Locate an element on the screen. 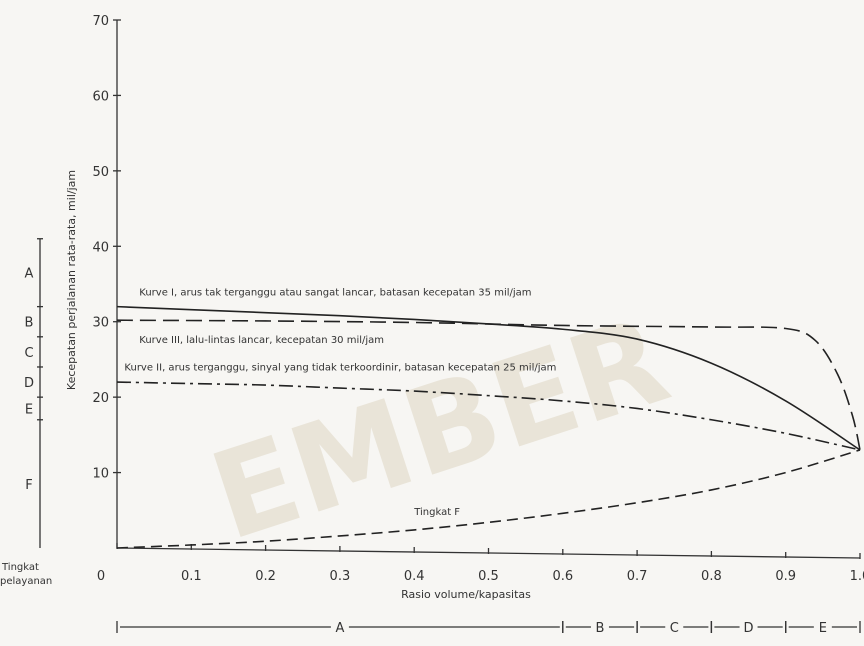 This screenshot has width=864, height=646. x-tick-label: 0.1 is located at coordinates (191, 576).